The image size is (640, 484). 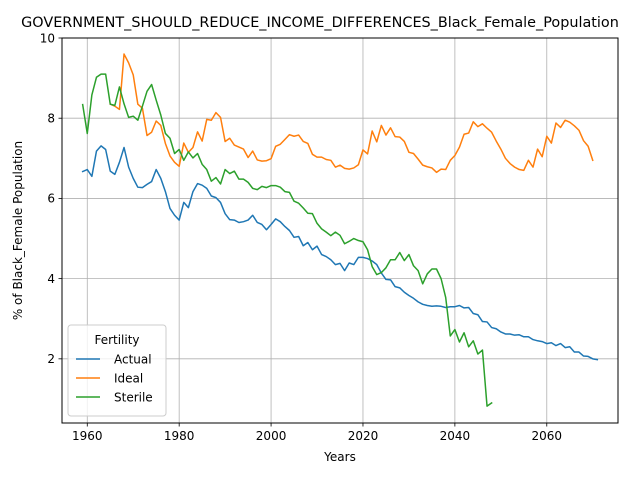 I want to click on x-tick-label: 2040, so click(x=455, y=436).